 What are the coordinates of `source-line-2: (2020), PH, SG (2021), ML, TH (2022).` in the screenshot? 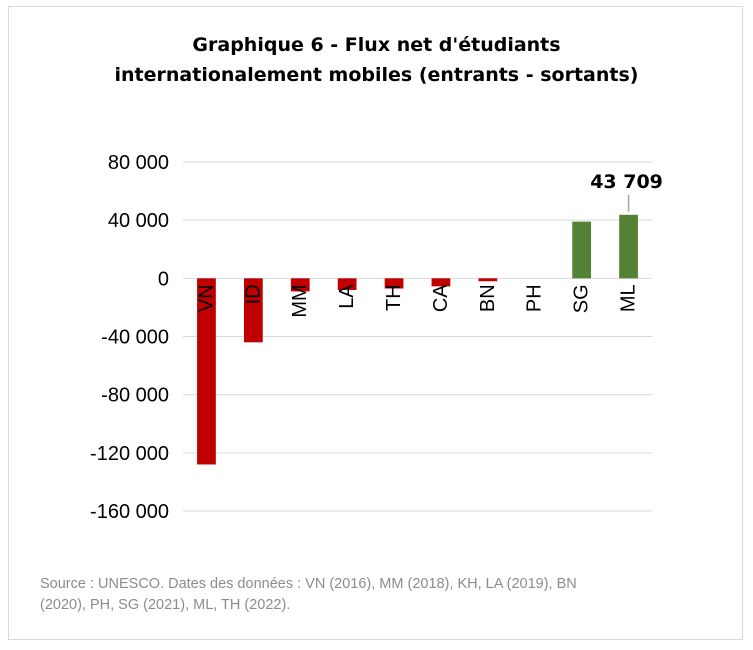 It's located at (165, 605).